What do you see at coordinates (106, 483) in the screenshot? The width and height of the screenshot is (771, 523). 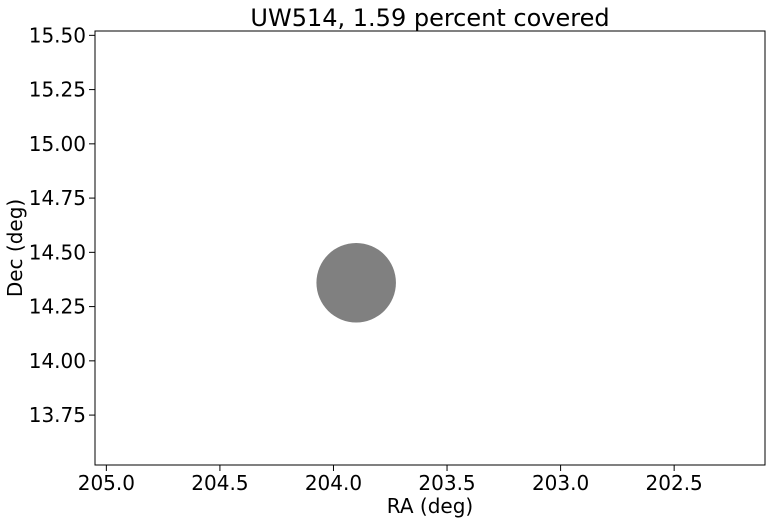 I see `x-tick-label: 205.0` at bounding box center [106, 483].